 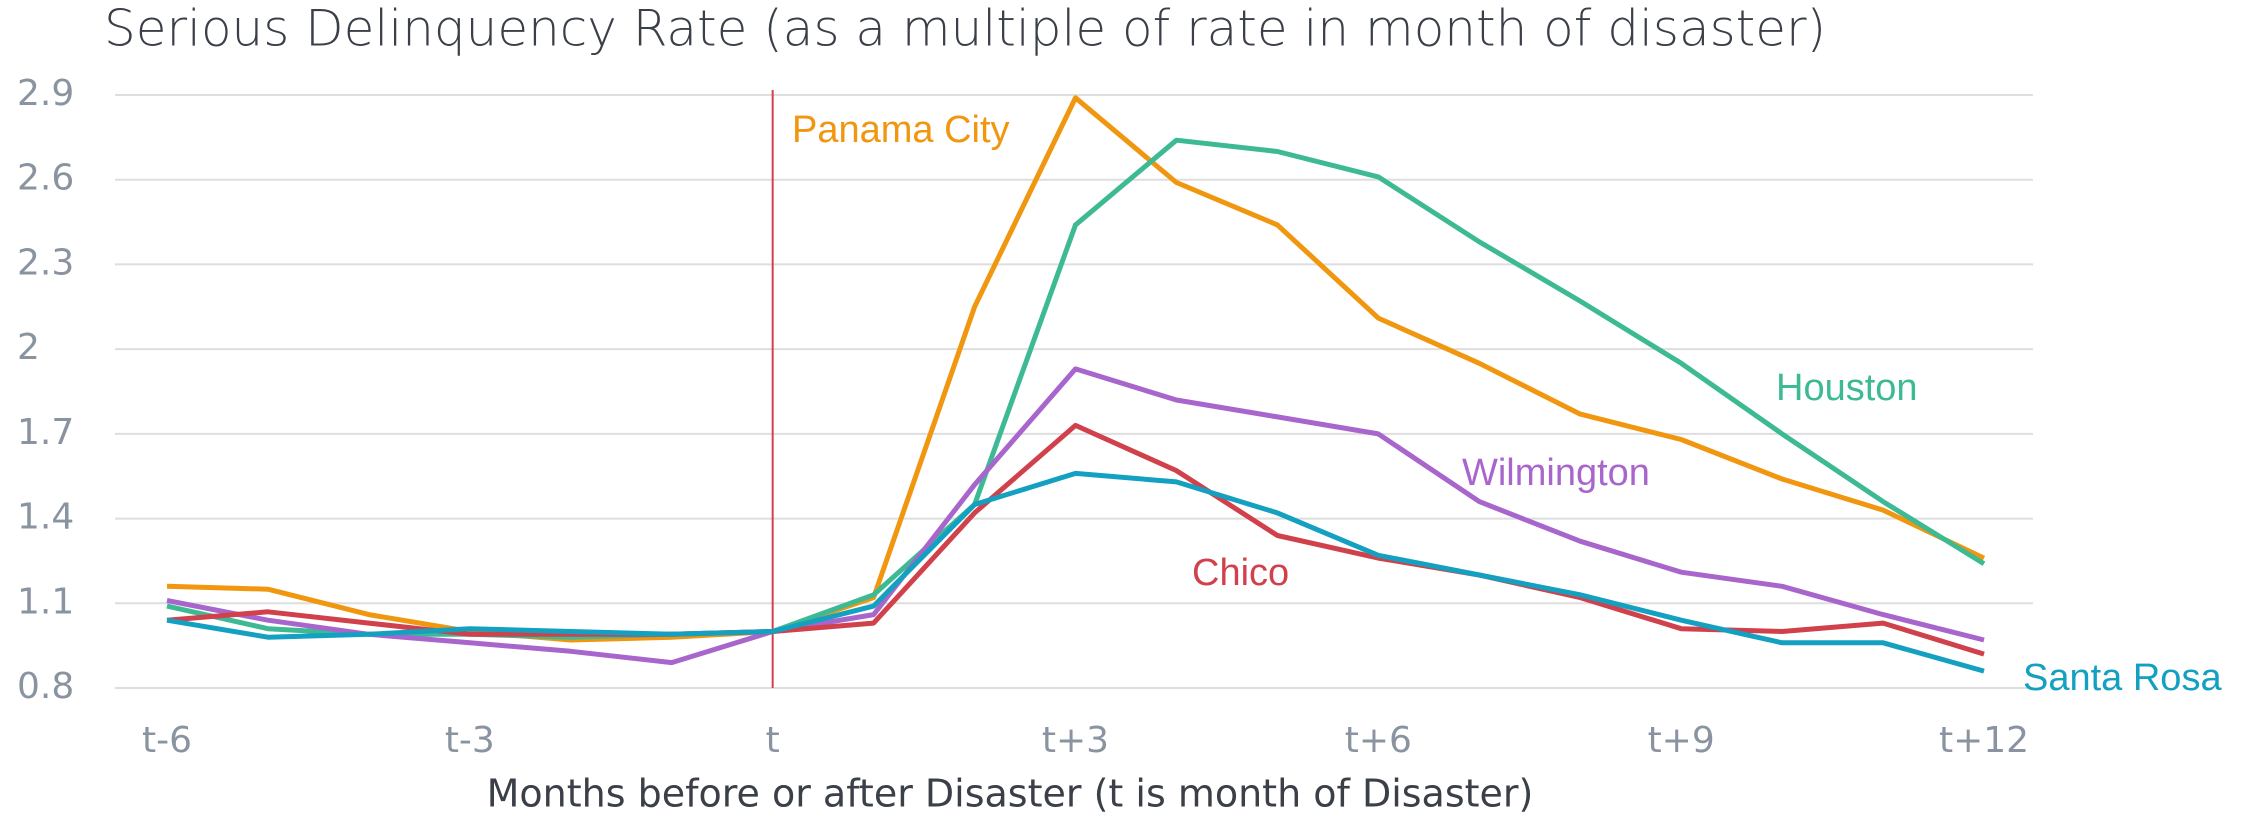 What do you see at coordinates (45, 686) in the screenshot?
I see `y-tick-label: 0.8` at bounding box center [45, 686].